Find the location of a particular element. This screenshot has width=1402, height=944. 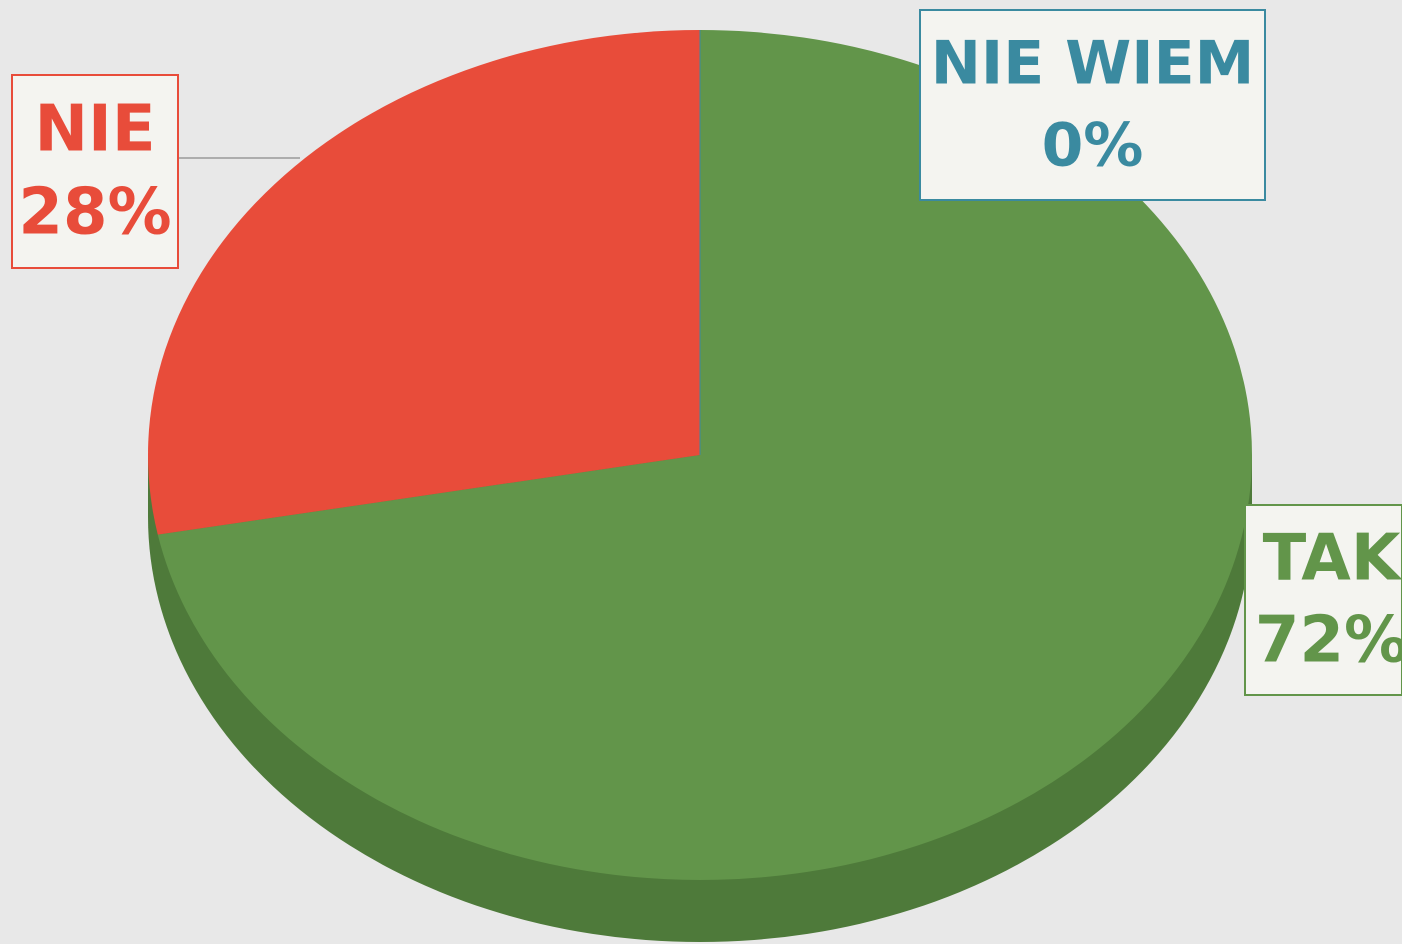

category-label: NIE WIEM is located at coordinates (1093, 64).